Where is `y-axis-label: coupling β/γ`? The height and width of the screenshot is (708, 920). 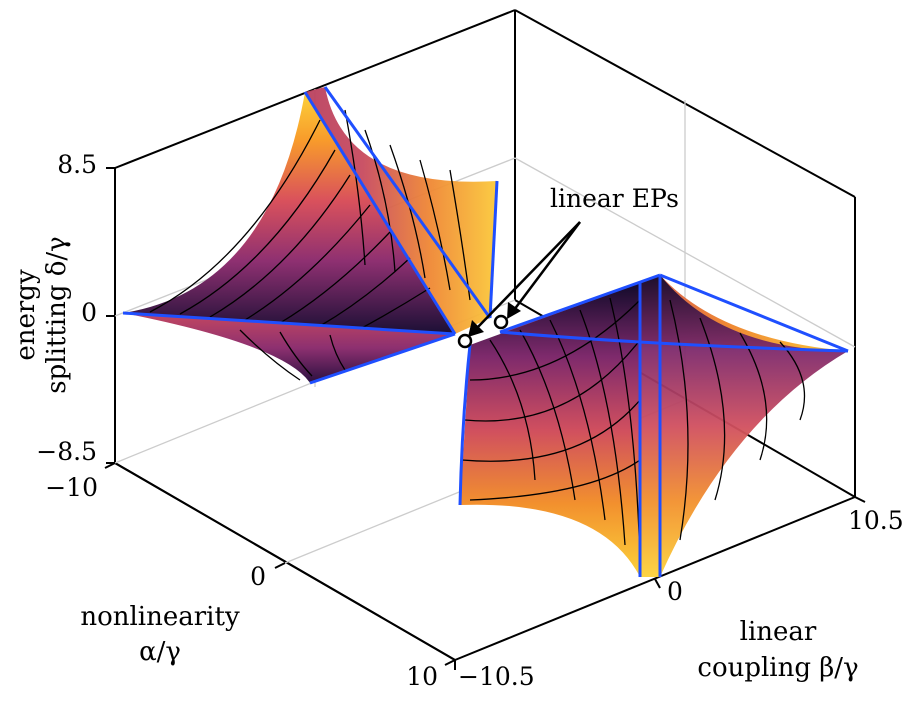 y-axis-label: coupling β/γ is located at coordinates (777, 668).